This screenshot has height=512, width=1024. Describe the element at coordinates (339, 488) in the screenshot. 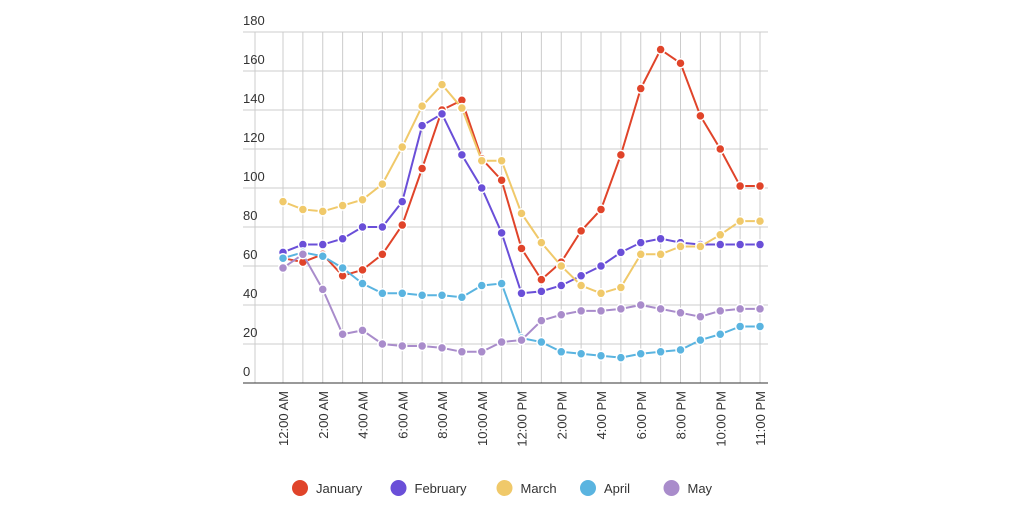

I see `legend-label: January` at that location.